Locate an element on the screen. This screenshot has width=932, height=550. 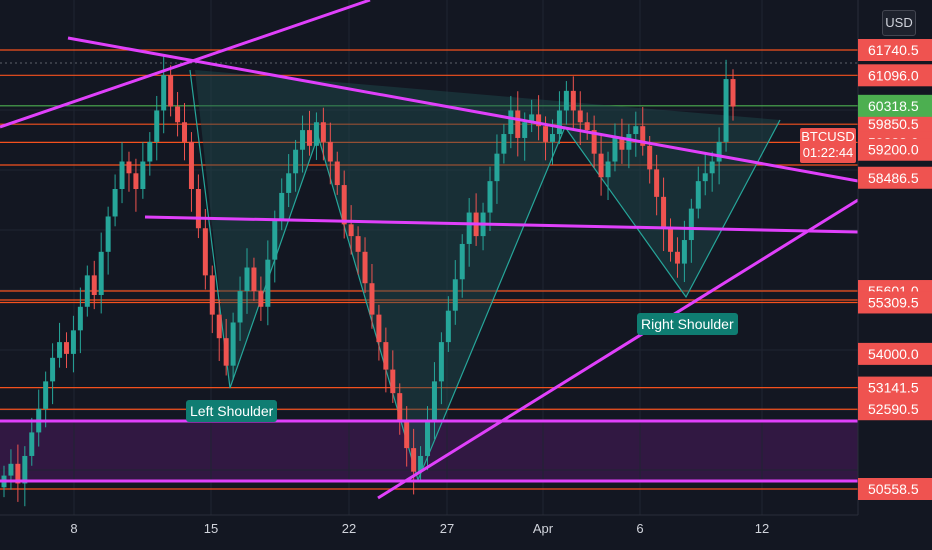
time-axis is located at coordinates (429, 532).